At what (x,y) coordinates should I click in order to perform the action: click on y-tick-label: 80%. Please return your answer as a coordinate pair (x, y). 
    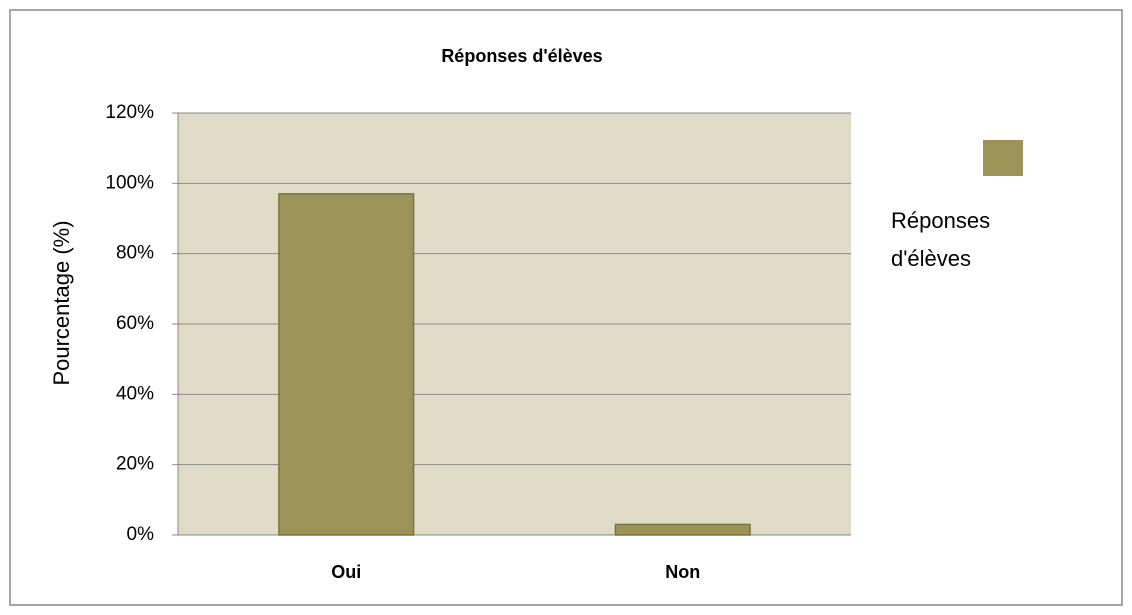
    Looking at the image, I should click on (135, 253).